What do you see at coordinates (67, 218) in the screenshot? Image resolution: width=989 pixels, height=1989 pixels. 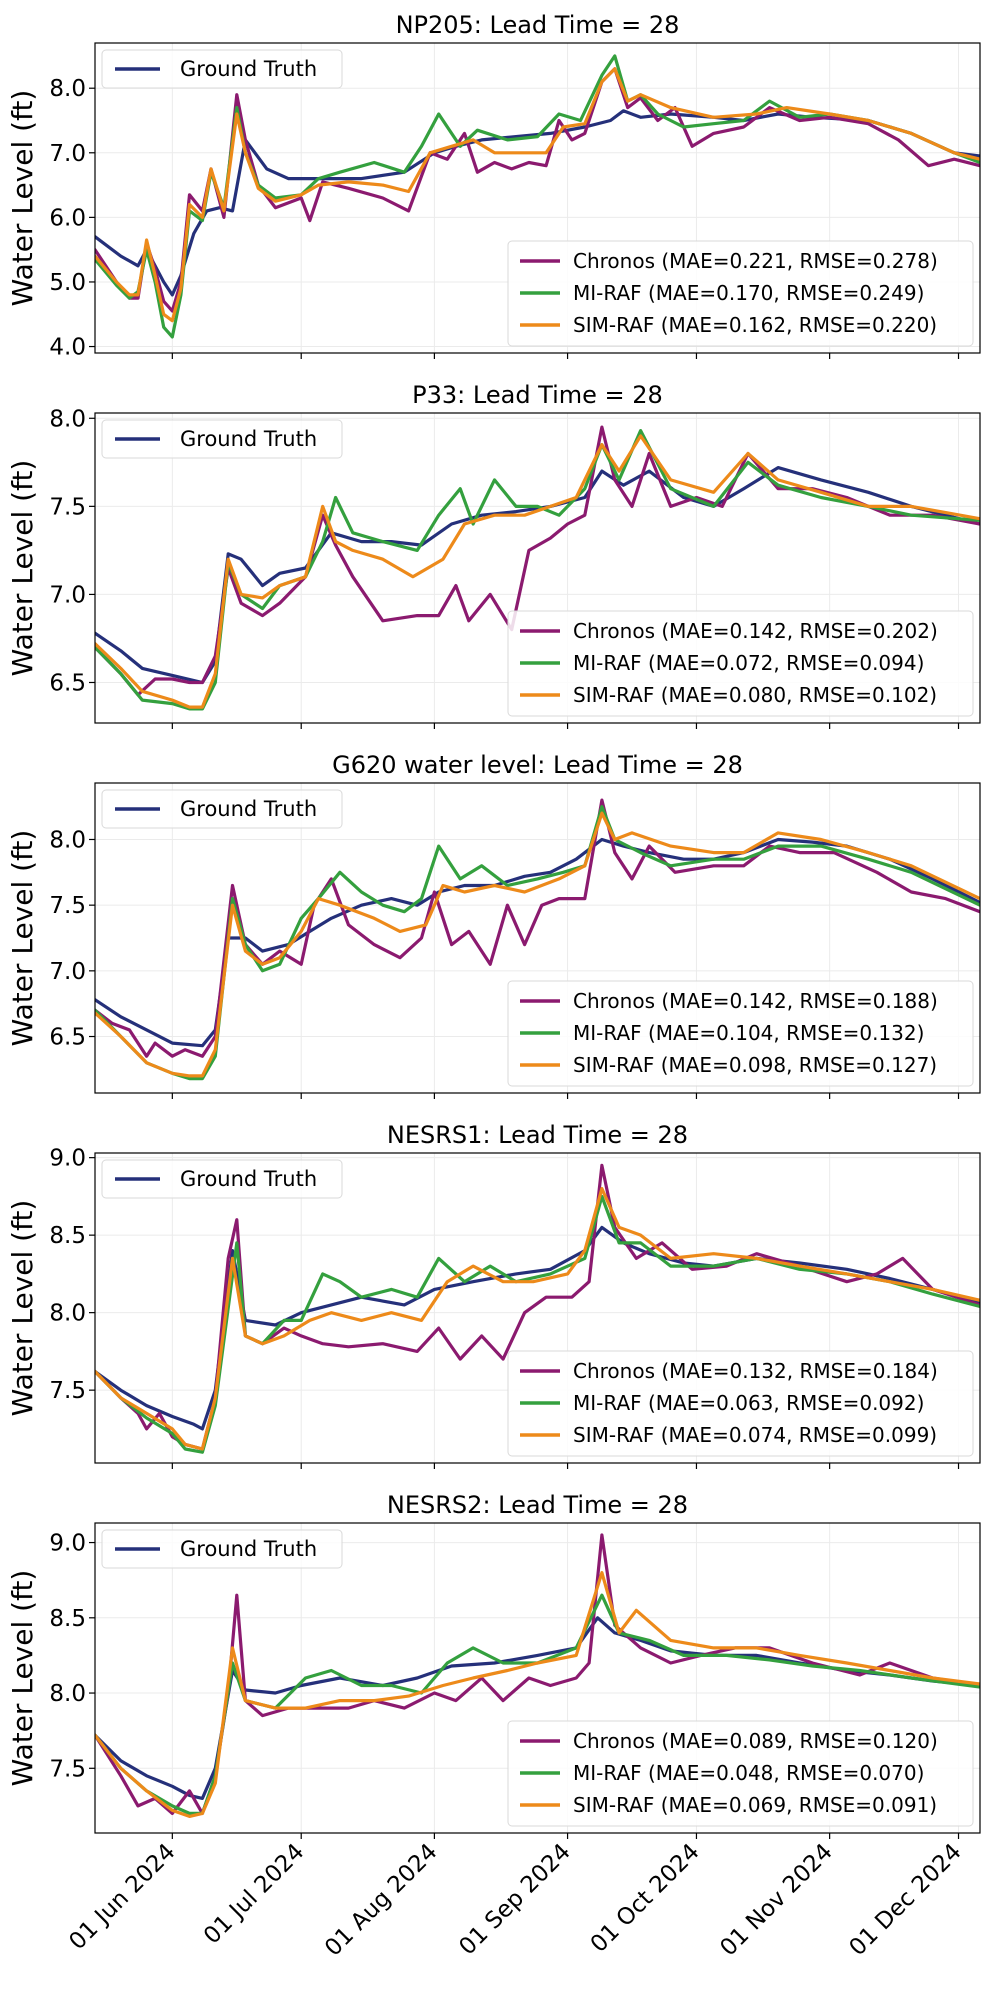 I see `y-tick-label: 6.0` at bounding box center [67, 218].